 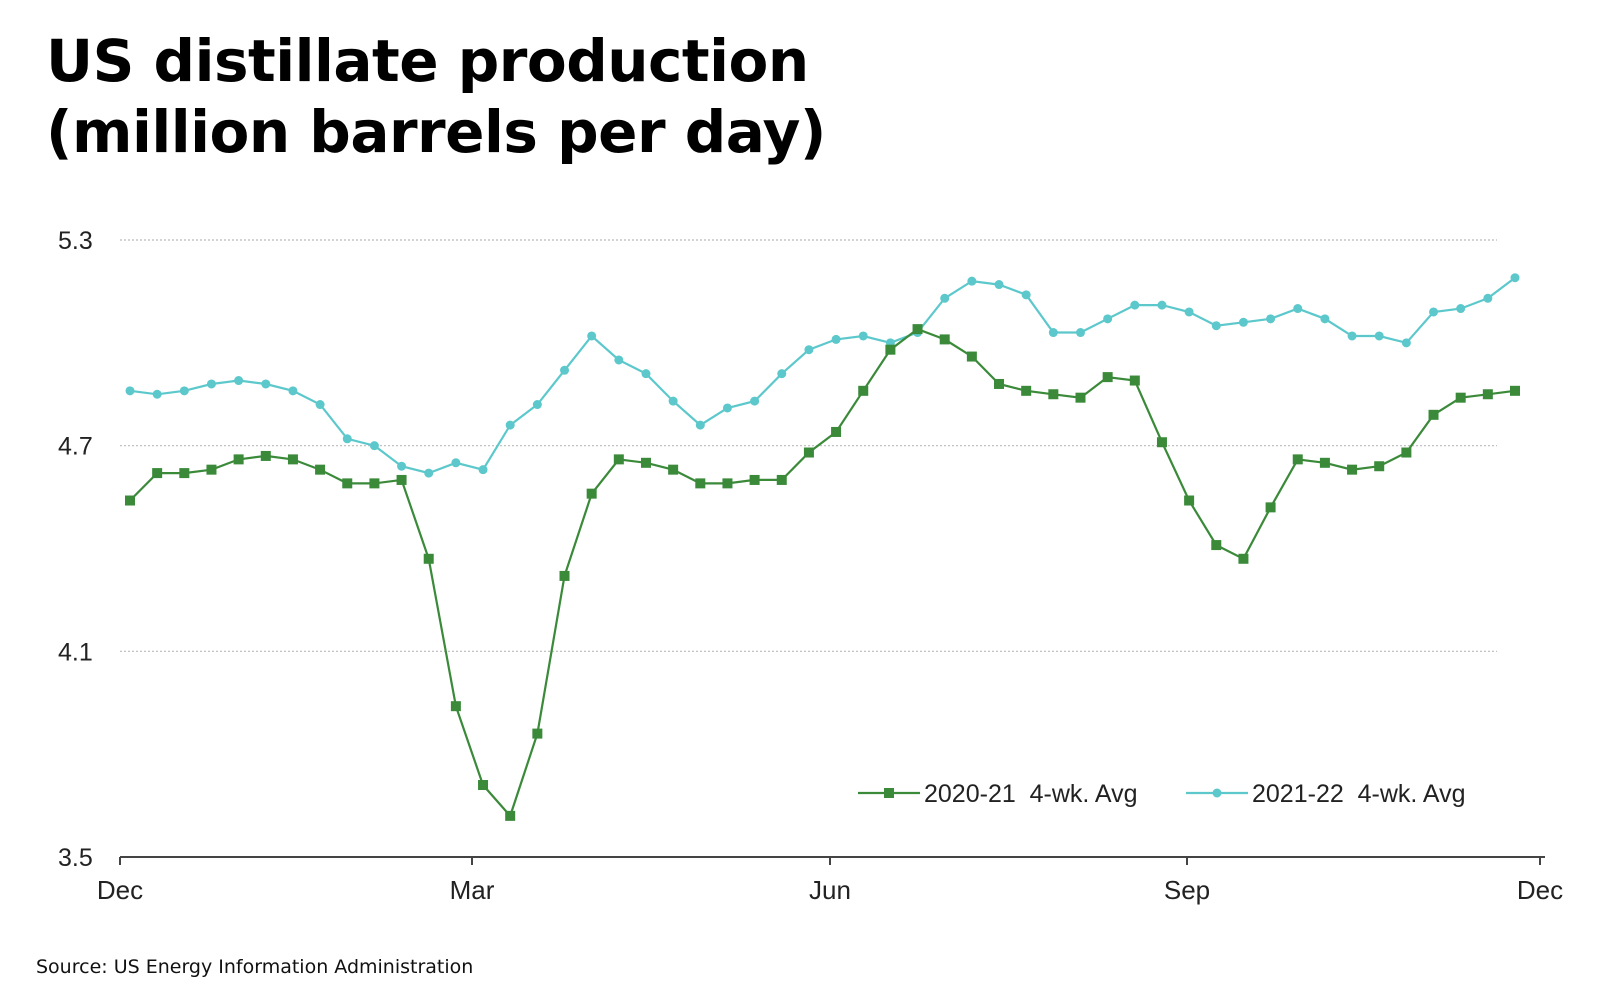 I want to click on chart-title: US distillate production, so click(x=427, y=61).